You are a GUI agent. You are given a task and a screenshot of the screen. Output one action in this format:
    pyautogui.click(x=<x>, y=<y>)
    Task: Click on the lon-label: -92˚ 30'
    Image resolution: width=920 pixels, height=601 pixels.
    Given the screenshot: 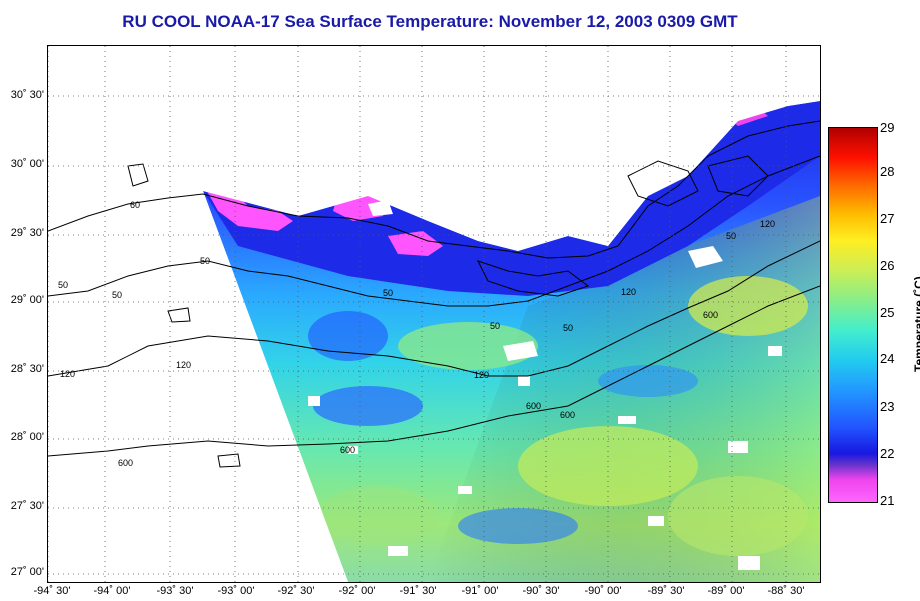 What is the action you would take?
    pyautogui.click(x=296, y=591)
    